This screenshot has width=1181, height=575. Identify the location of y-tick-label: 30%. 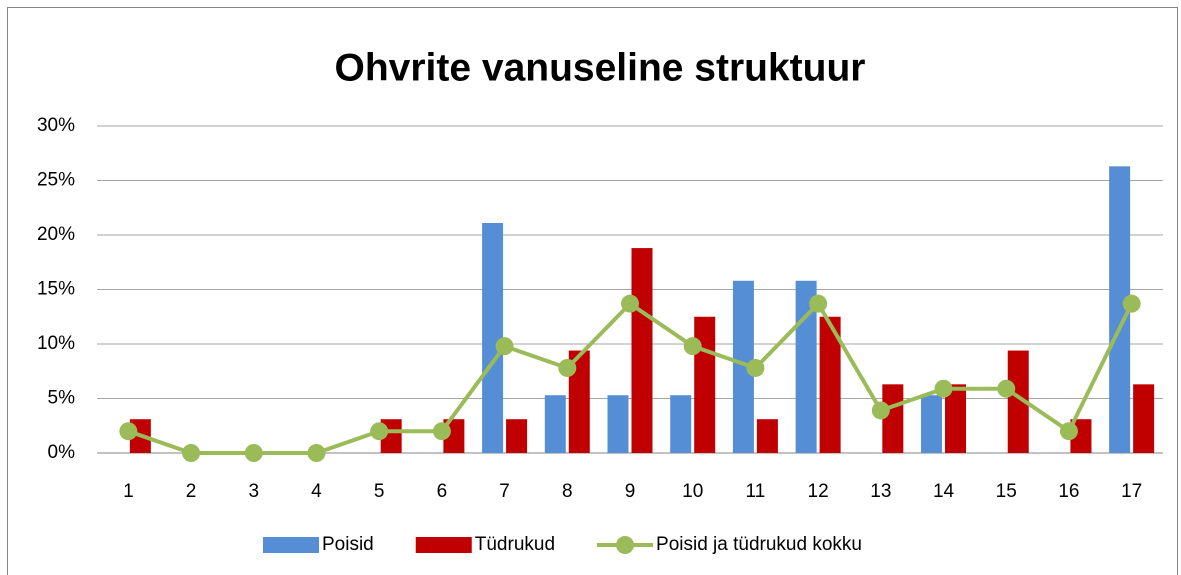
(56, 125).